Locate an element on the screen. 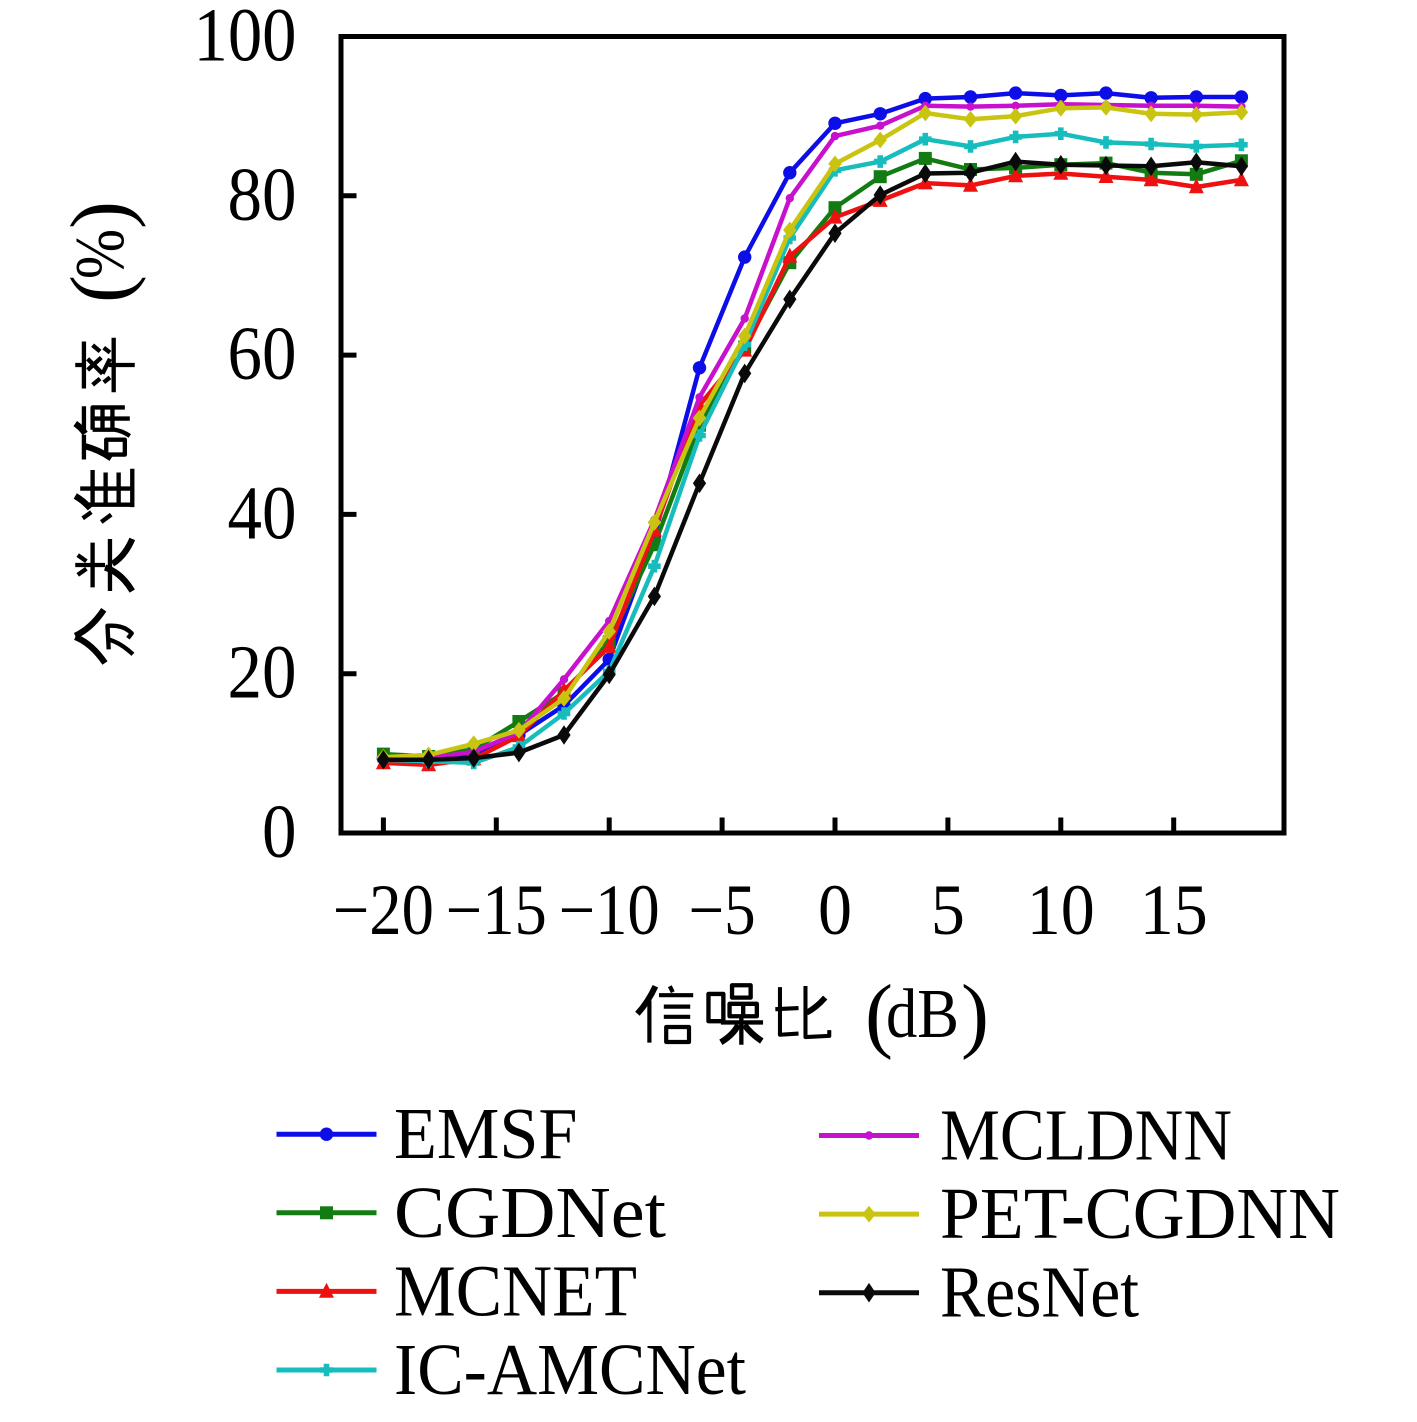 The width and height of the screenshot is (1417, 1422). svg-text: 20 is located at coordinates (262, 673).